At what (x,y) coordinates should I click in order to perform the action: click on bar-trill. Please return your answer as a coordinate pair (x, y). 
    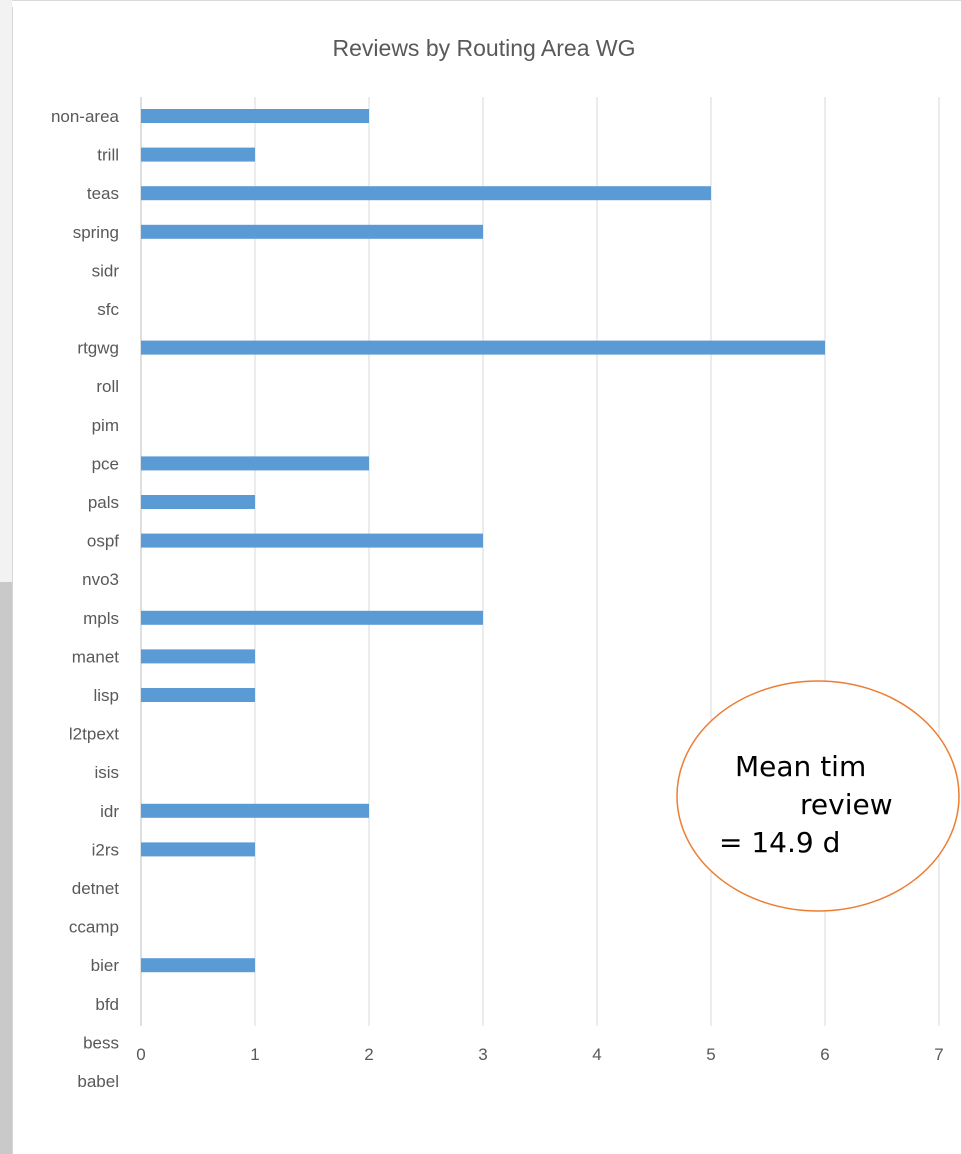
    Looking at the image, I should click on (198, 154).